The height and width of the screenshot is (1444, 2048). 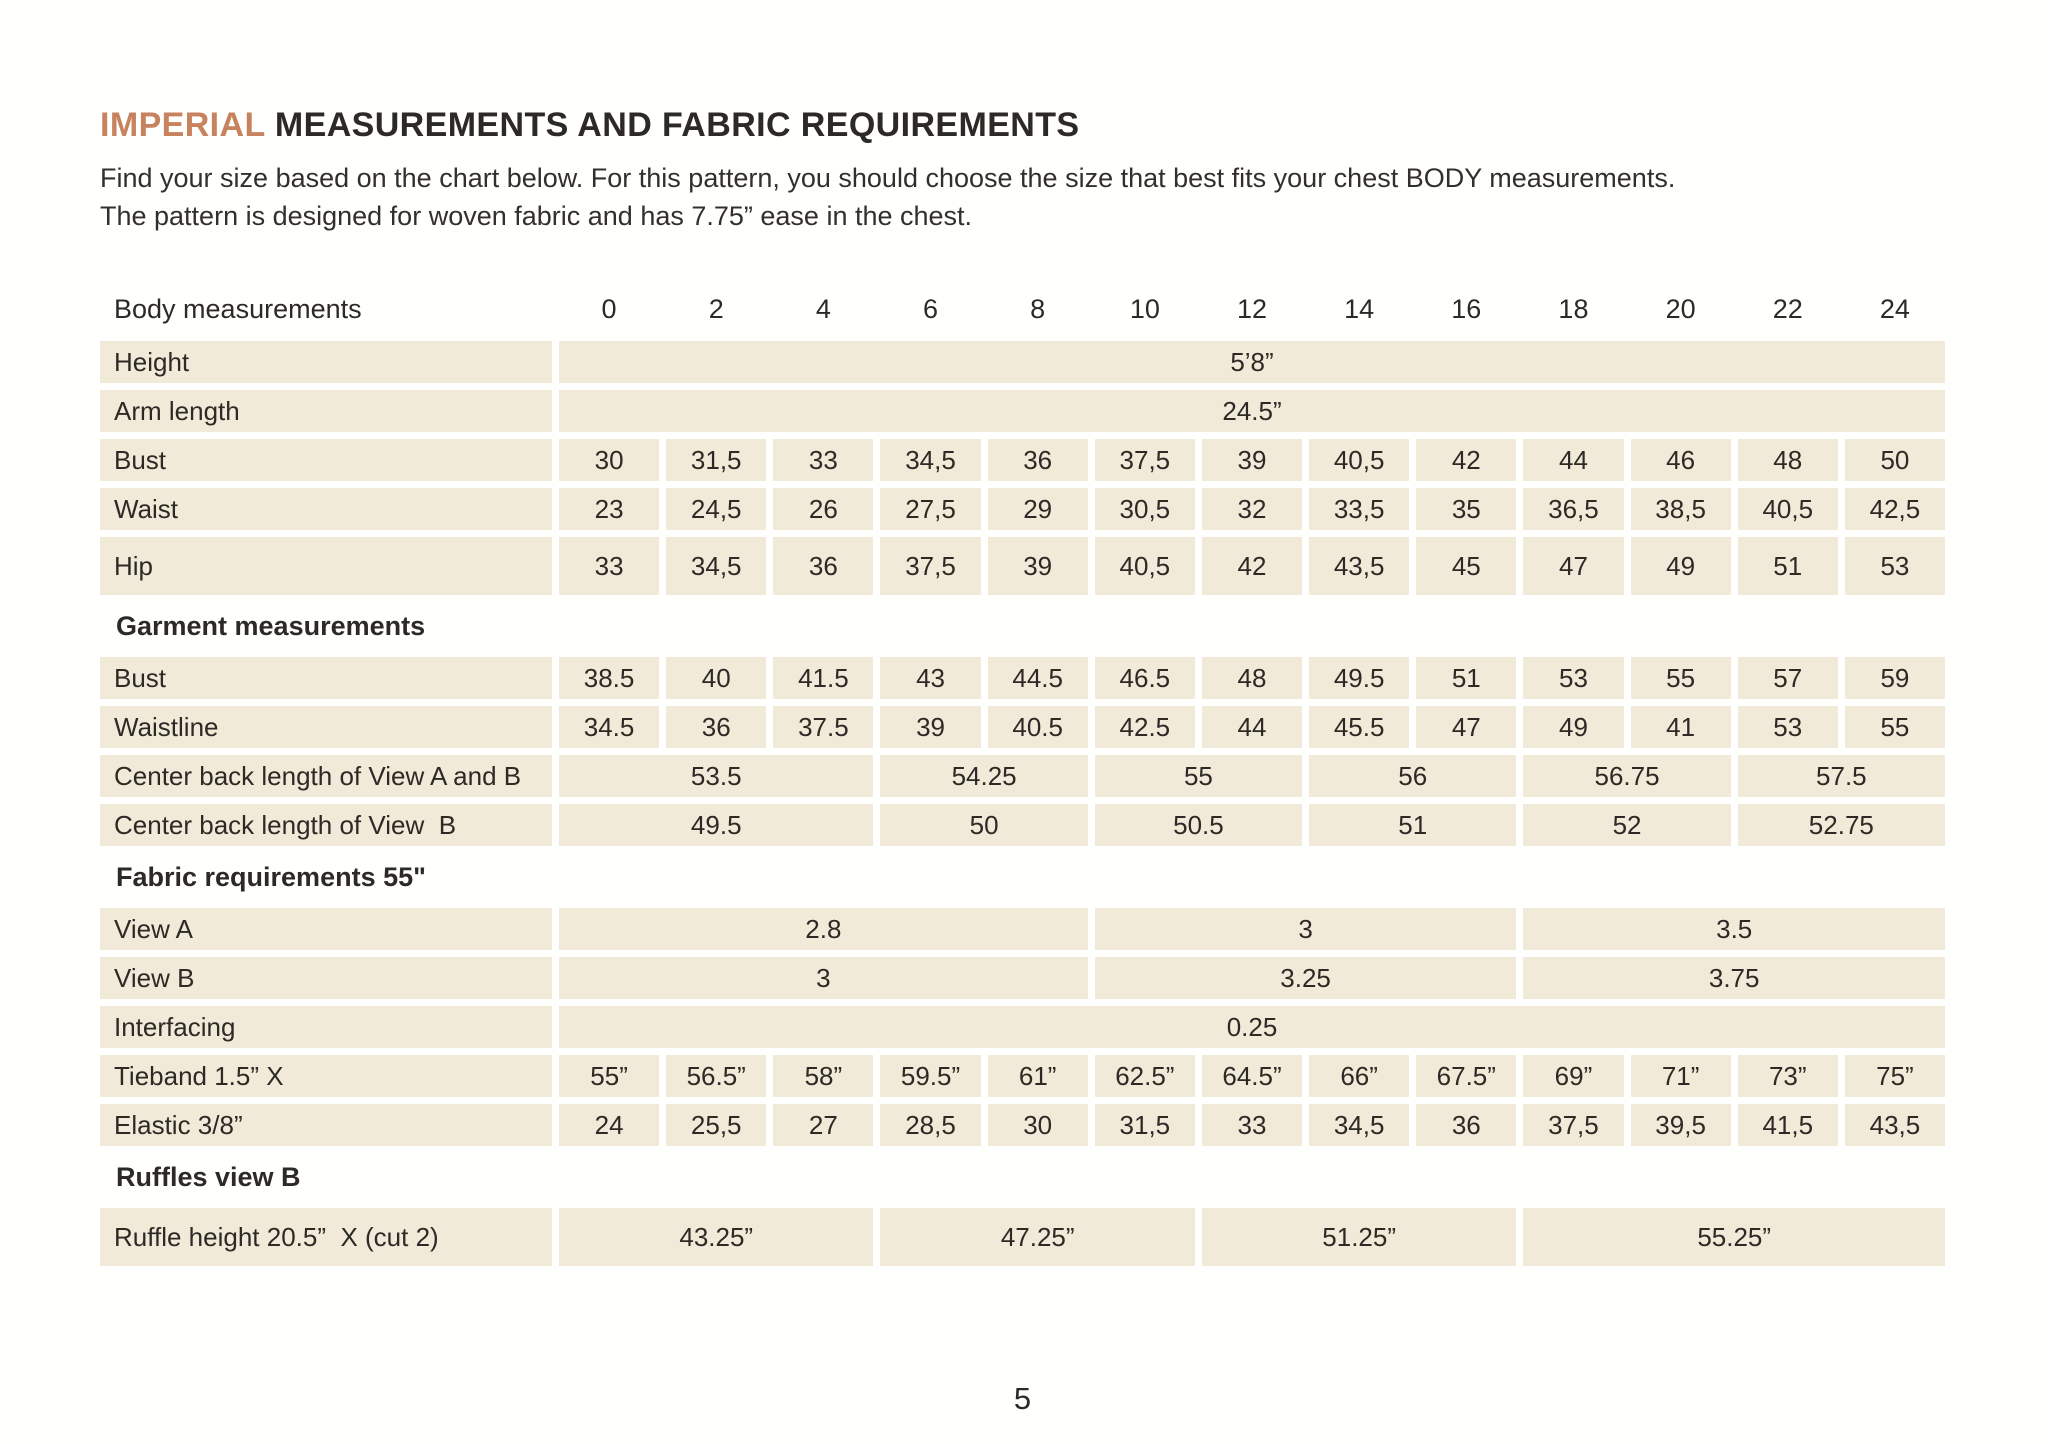 I want to click on value-cell: 57.5, so click(x=1841, y=776).